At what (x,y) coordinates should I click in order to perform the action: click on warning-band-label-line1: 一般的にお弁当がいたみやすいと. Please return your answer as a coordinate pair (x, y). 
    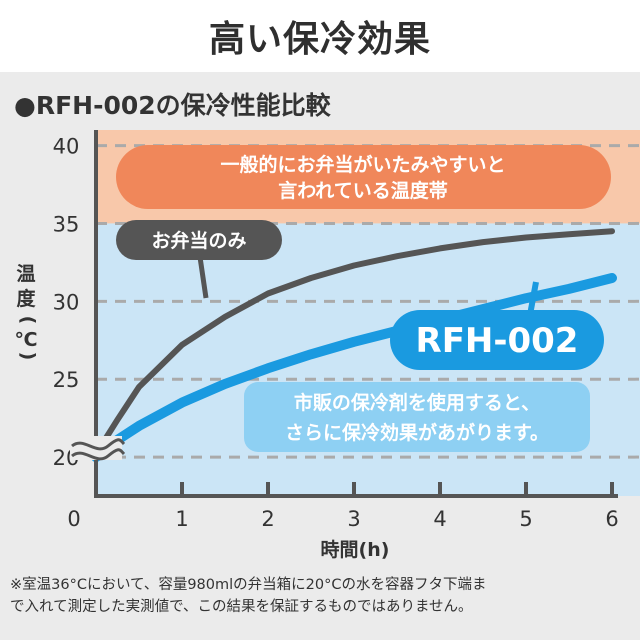
    Looking at the image, I should click on (362, 164).